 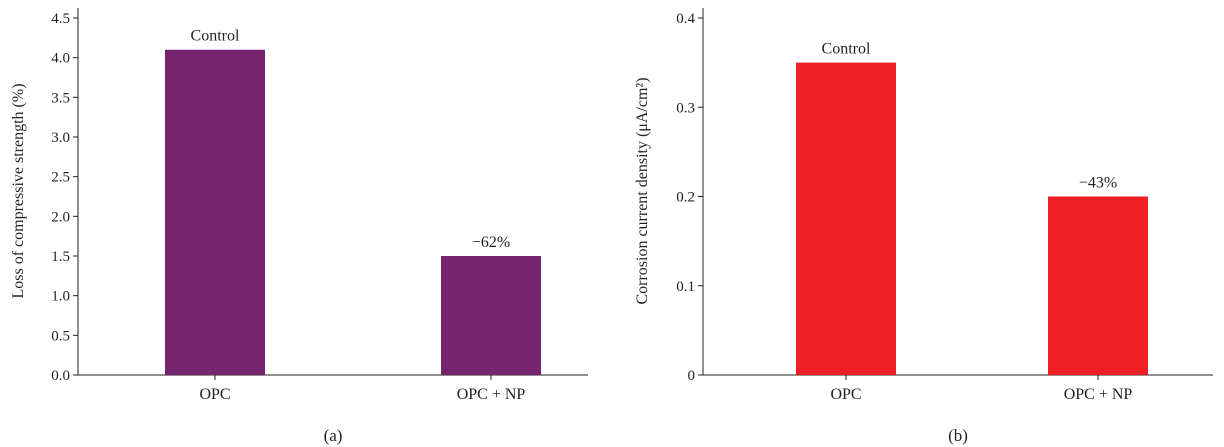 I want to click on chart-a-y-tick-label: 0.5, so click(x=60, y=336).